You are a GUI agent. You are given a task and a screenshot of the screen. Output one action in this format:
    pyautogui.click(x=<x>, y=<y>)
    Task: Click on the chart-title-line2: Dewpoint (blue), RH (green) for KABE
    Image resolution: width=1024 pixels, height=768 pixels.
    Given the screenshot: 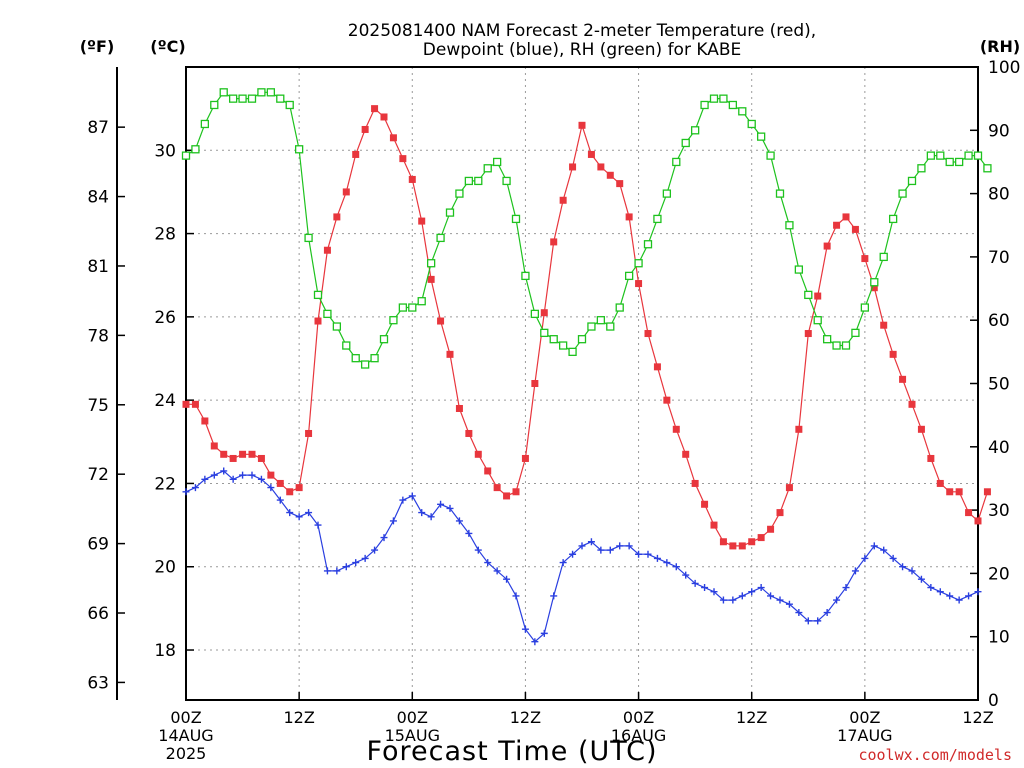 What is the action you would take?
    pyautogui.click(x=582, y=50)
    